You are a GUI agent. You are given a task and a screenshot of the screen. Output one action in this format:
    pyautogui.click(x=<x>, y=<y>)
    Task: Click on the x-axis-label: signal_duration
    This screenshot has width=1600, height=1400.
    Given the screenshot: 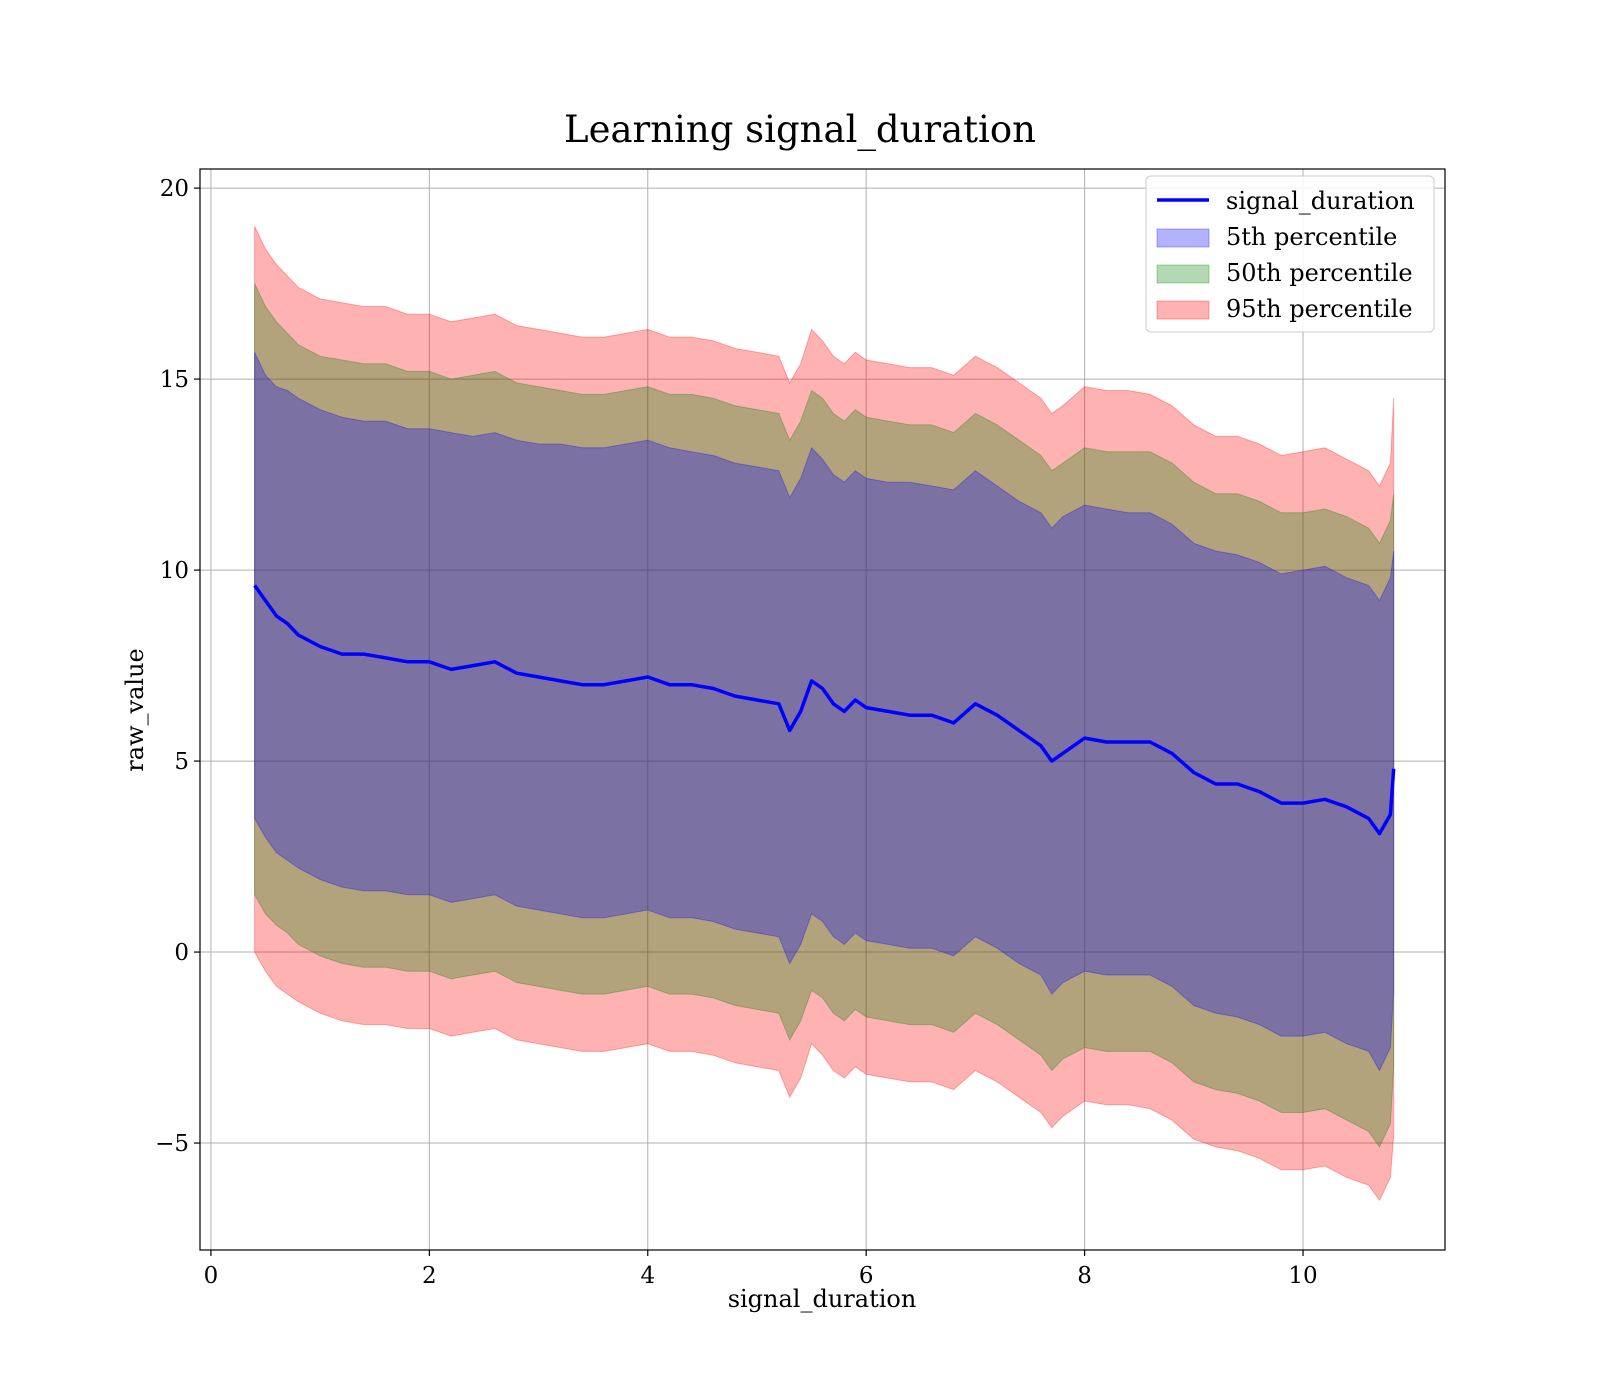 What is the action you would take?
    pyautogui.click(x=822, y=1299)
    